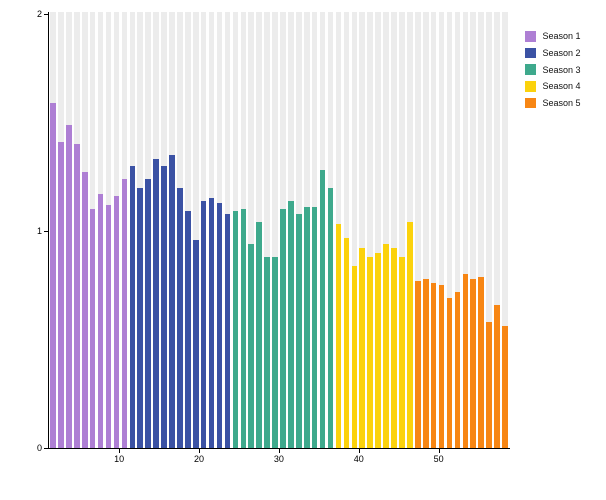 This screenshot has width=606, height=500. I want to click on chart-bar-season3-ep2, so click(243, 328).